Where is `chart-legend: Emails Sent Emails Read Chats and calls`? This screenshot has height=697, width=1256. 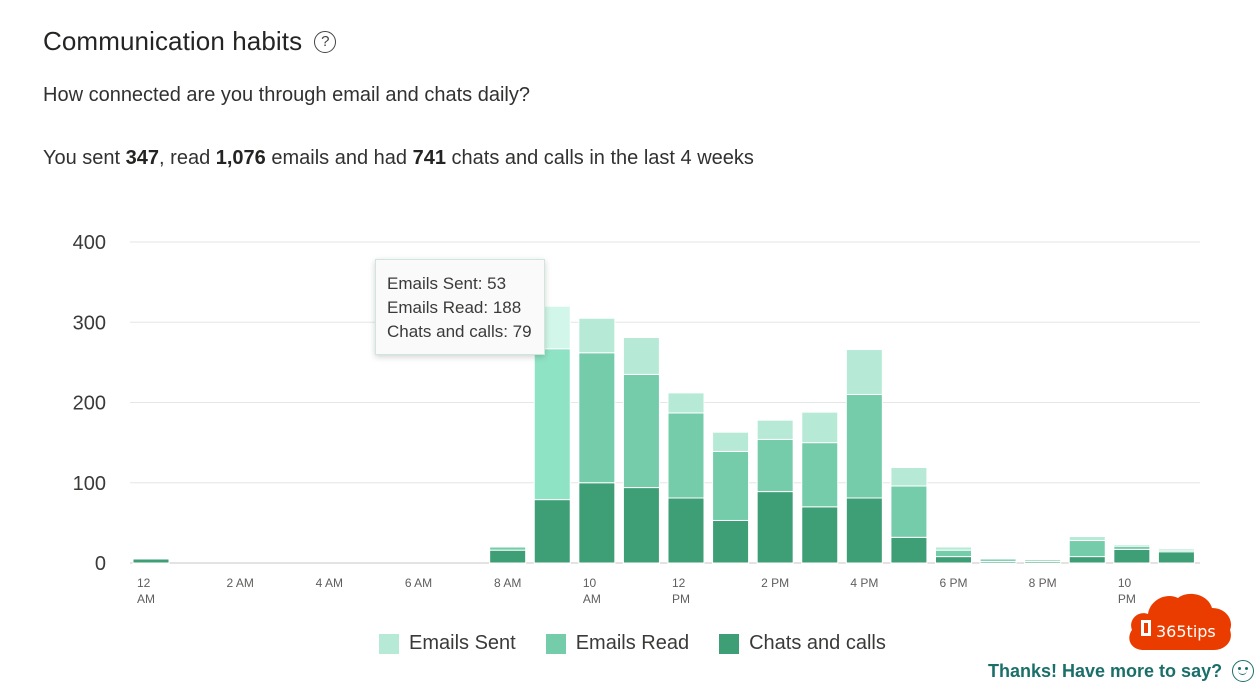
chart-legend: Emails Sent Emails Read Chats and calls is located at coordinates (632, 643).